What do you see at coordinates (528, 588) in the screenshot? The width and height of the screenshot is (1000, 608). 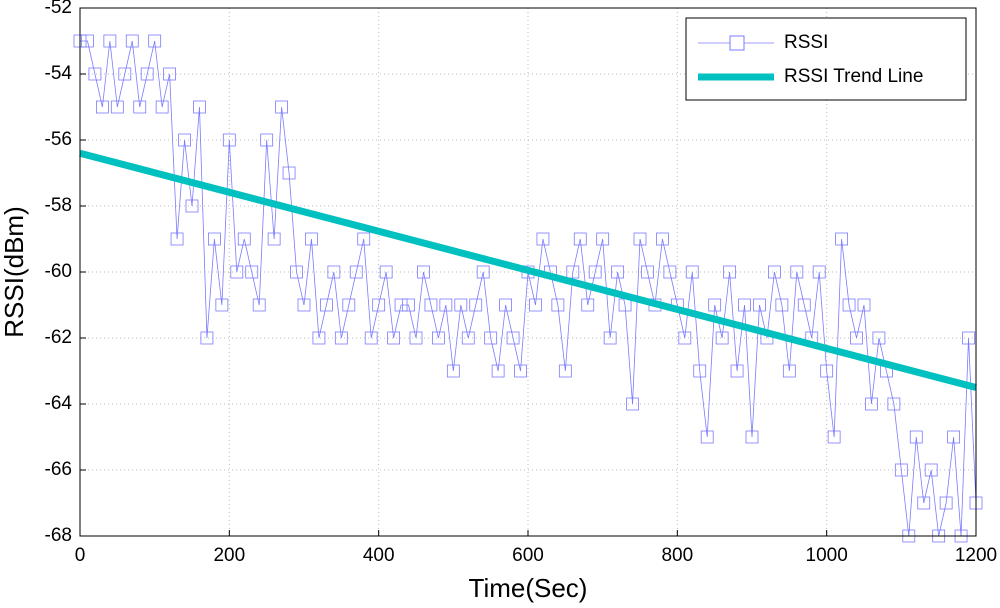 I see `x-axis-label: Time(Sec)` at bounding box center [528, 588].